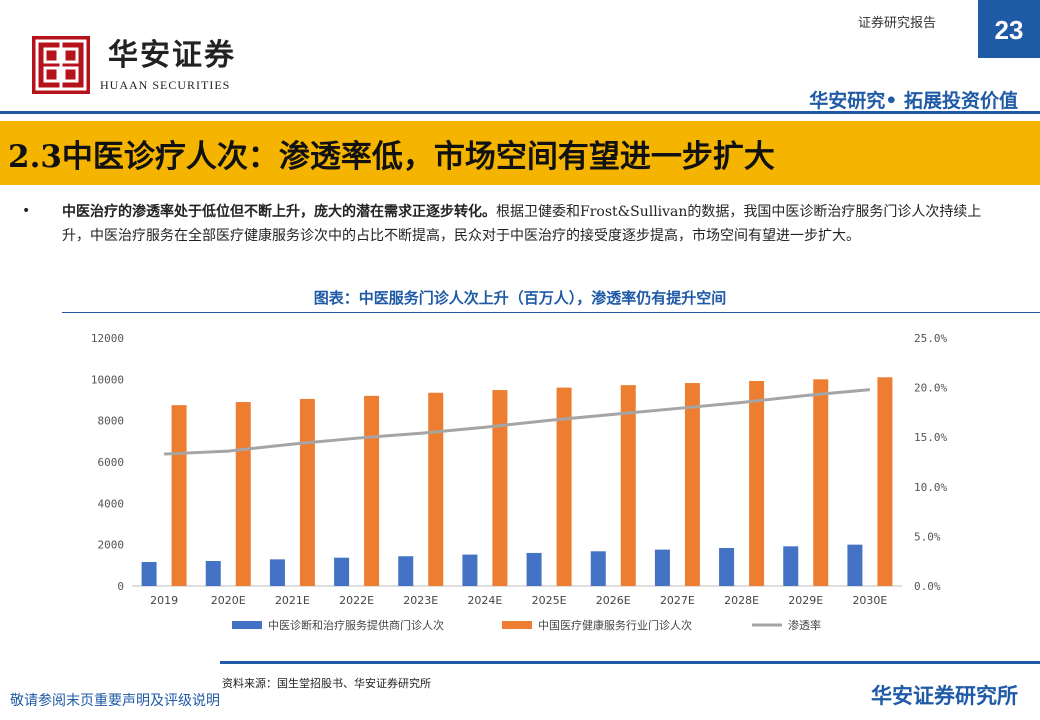 The width and height of the screenshot is (1040, 720). Describe the element at coordinates (111, 462) in the screenshot. I see `y-left-tick-label: 6000` at that location.